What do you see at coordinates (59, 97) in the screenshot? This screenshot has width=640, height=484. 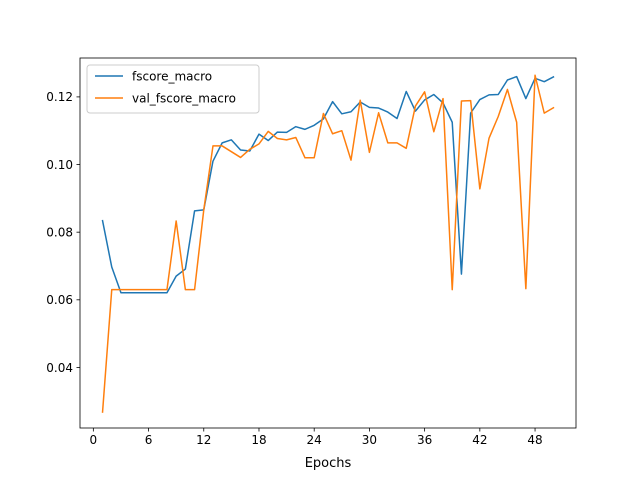 I see `y-tick-label: 0.12` at bounding box center [59, 97].